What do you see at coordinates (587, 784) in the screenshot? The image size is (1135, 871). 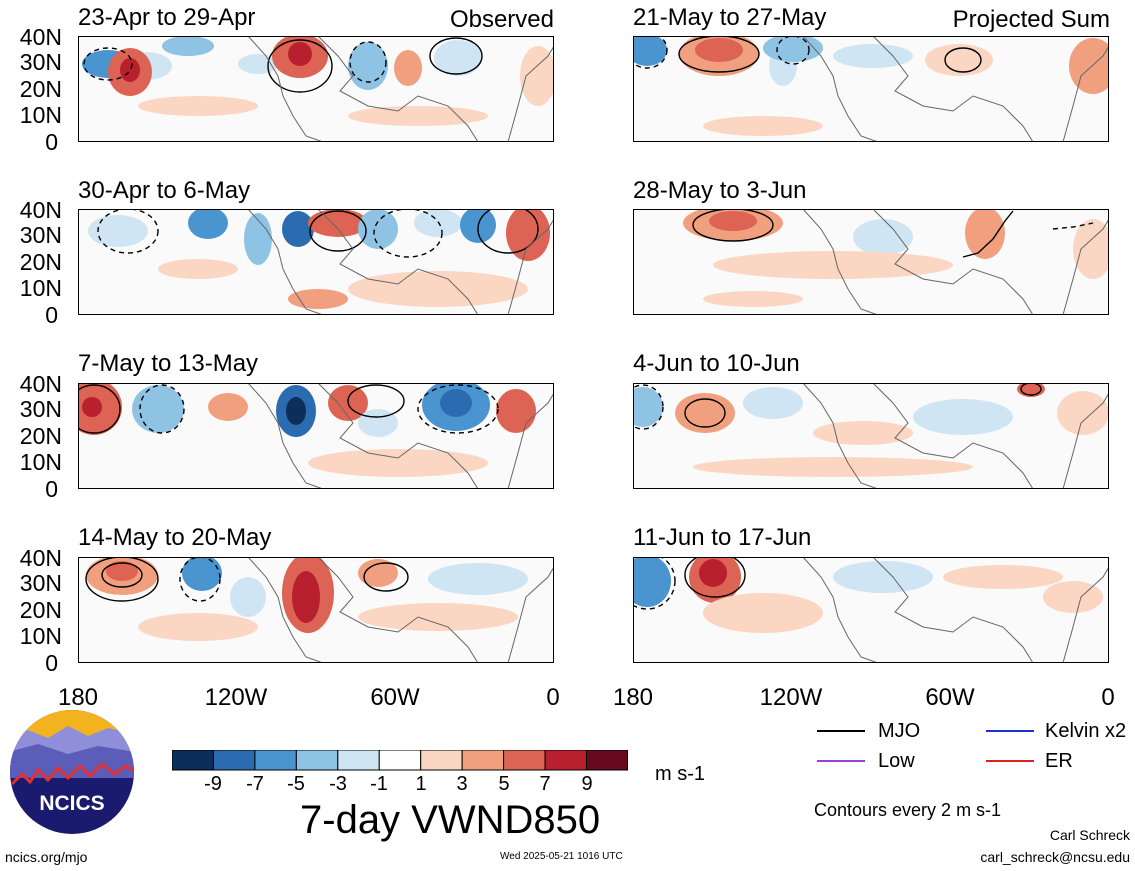 I see `colorbar-tick: 9` at bounding box center [587, 784].